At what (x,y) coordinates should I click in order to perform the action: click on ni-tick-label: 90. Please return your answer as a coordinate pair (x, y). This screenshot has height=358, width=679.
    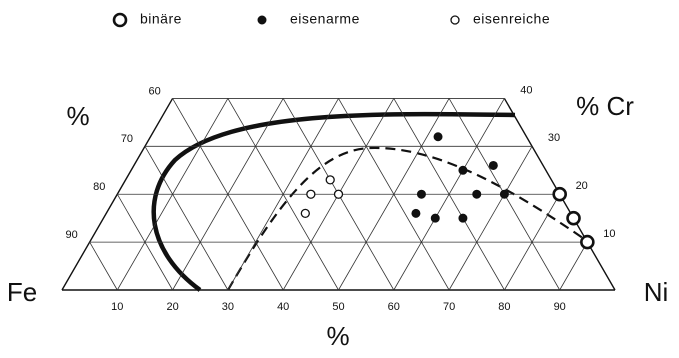
    Looking at the image, I should click on (560, 307).